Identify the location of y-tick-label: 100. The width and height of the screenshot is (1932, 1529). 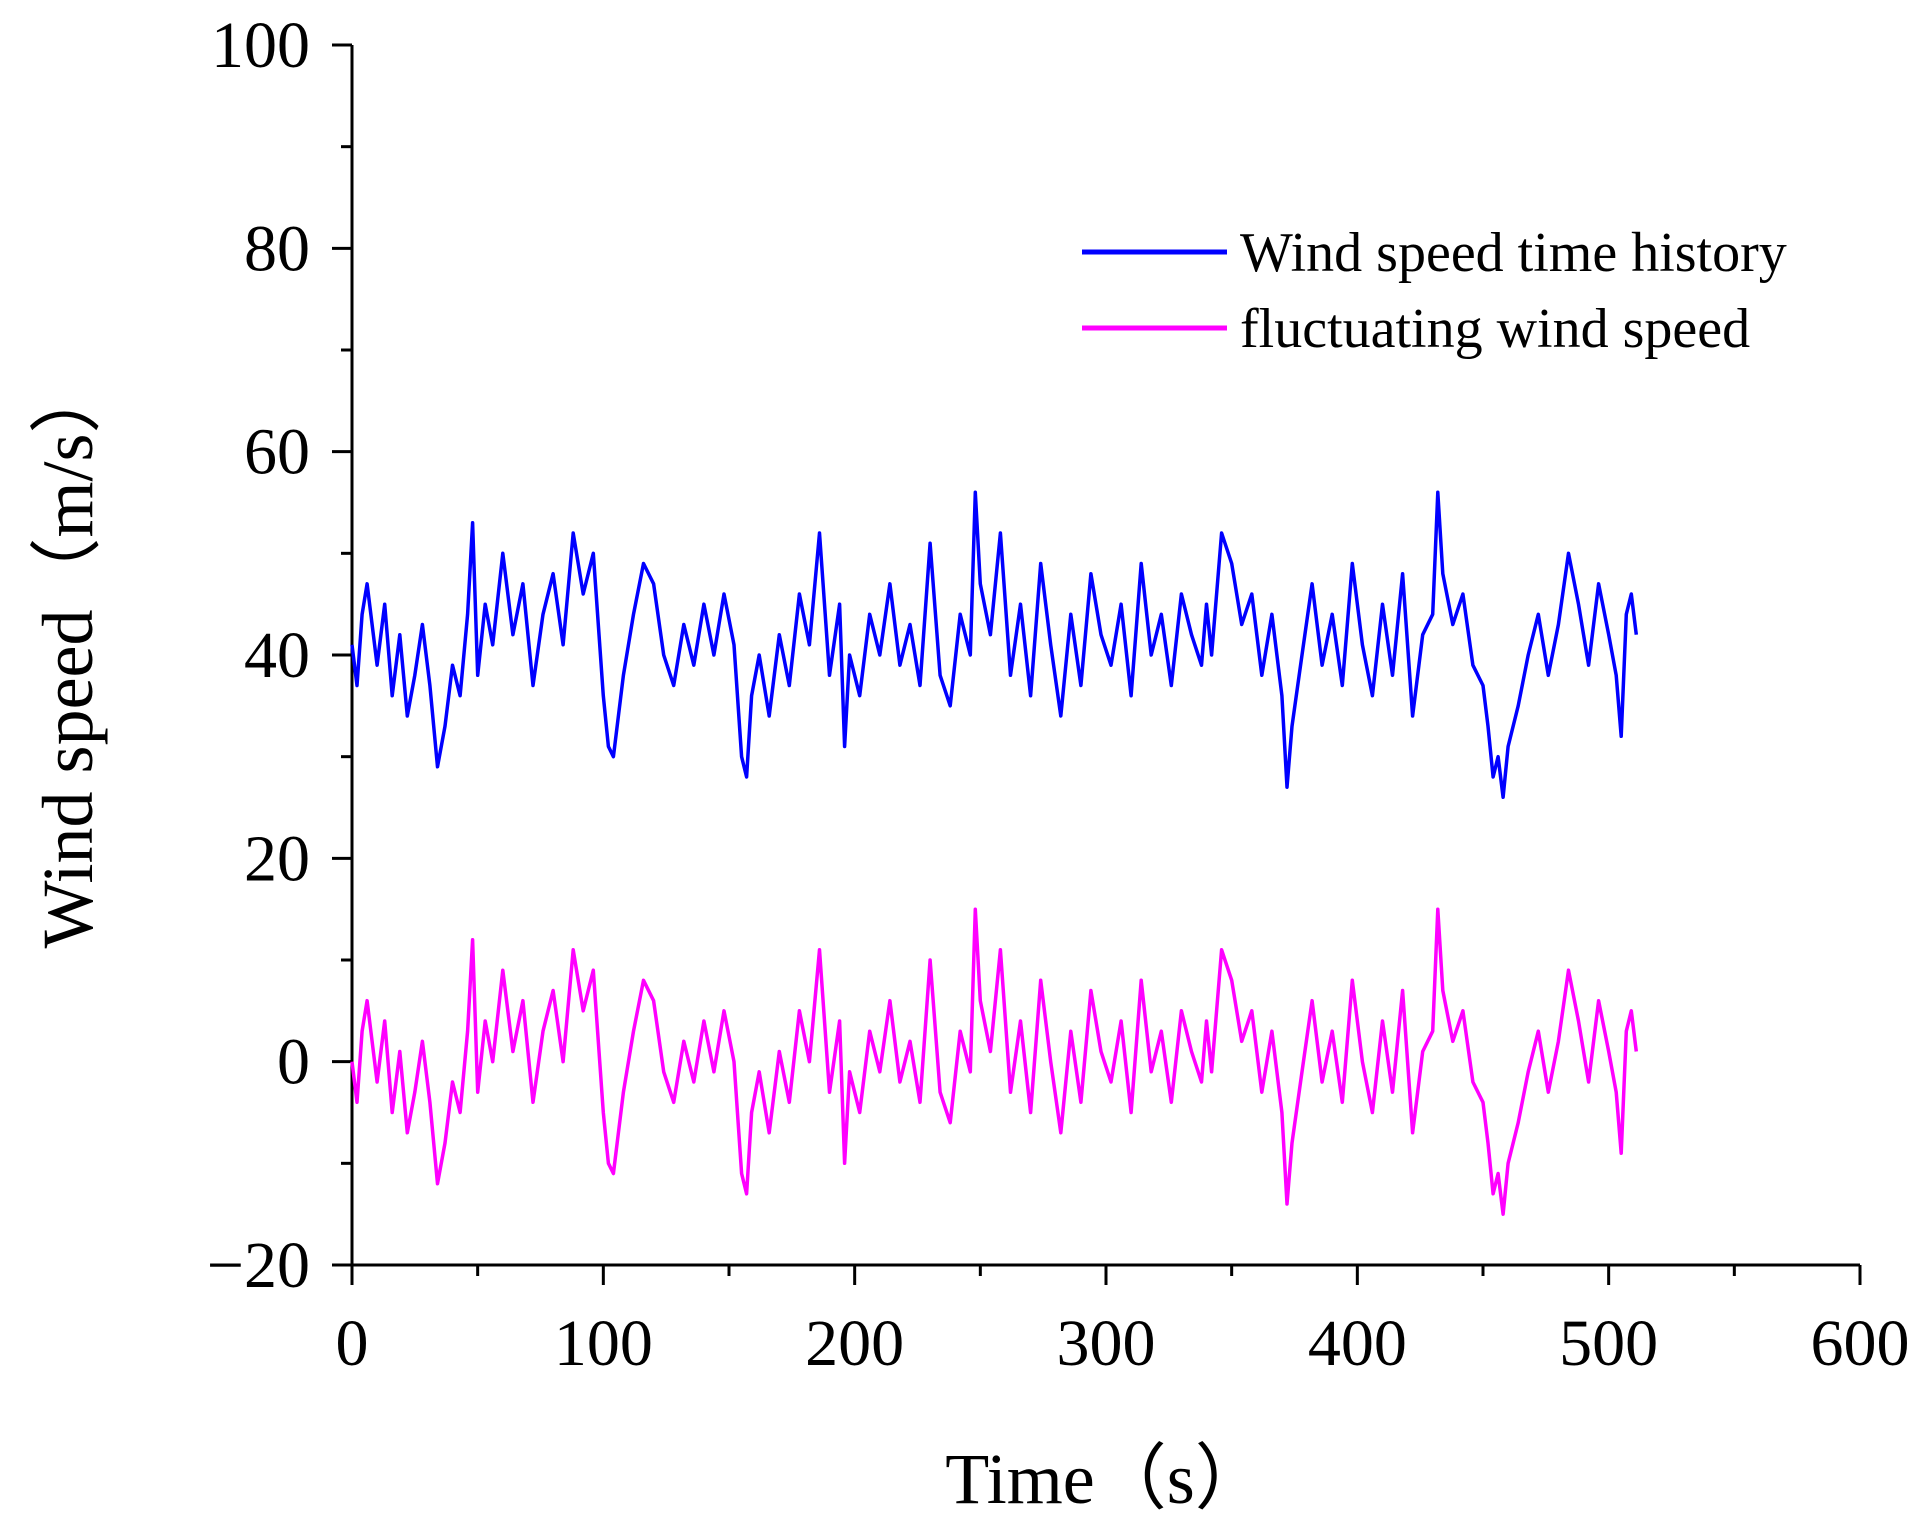
(260, 45).